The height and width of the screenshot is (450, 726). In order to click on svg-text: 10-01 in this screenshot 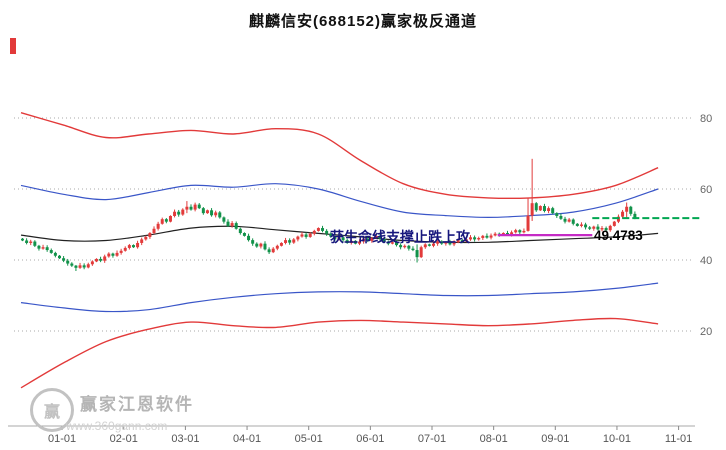, I will do `click(617, 439)`.